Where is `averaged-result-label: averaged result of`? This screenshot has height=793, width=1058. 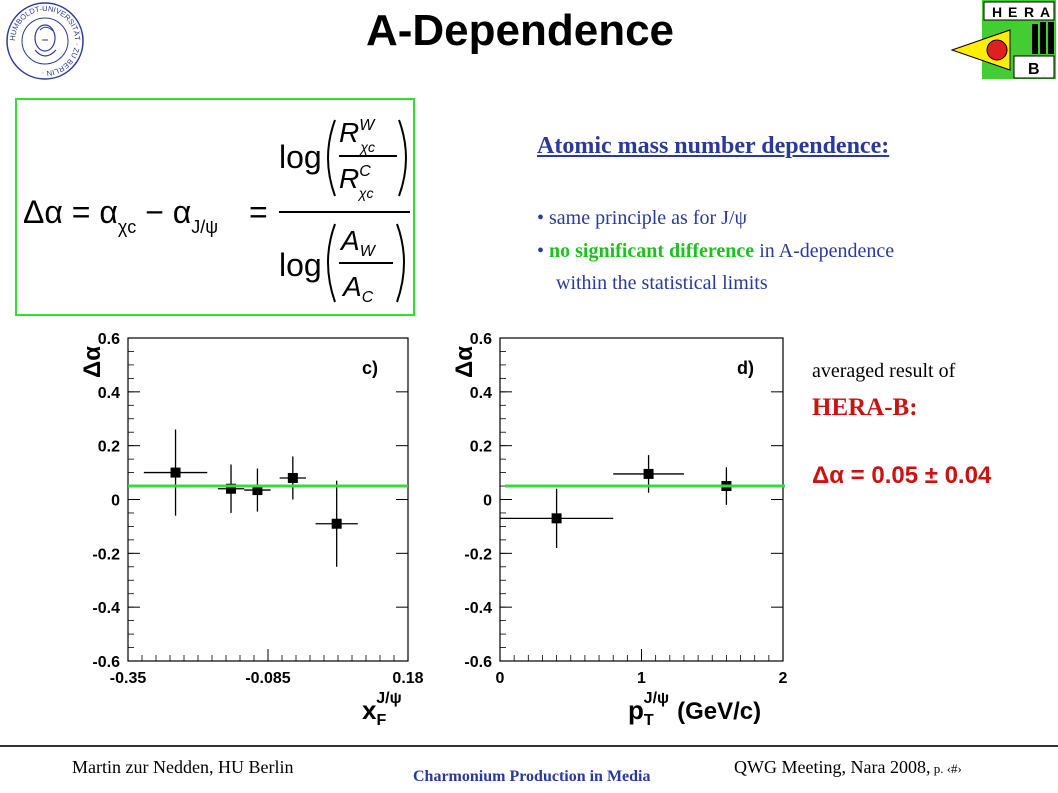
averaged-result-label: averaged result of is located at coordinates (884, 371).